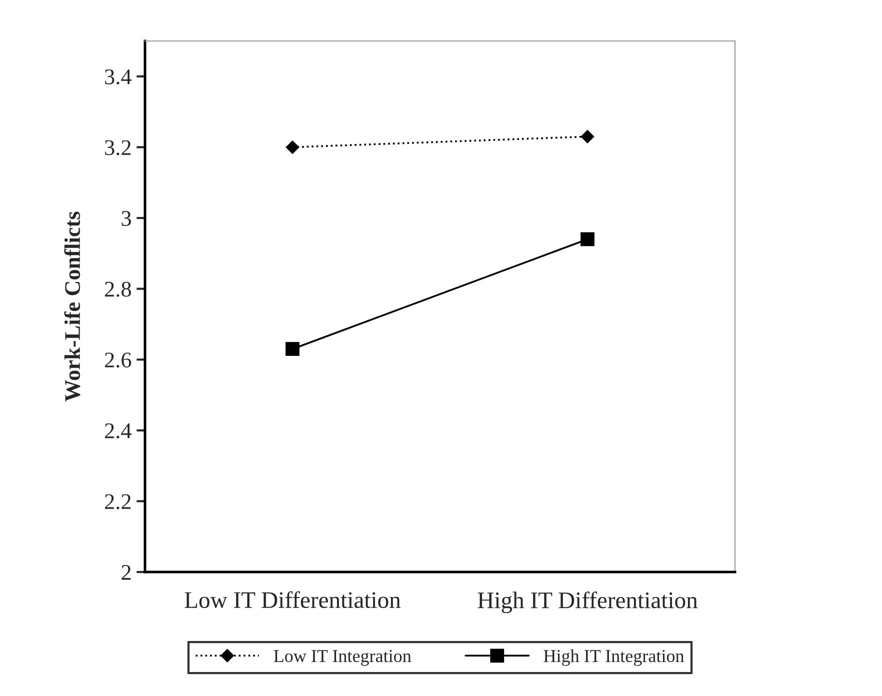 This screenshot has width=882, height=696. What do you see at coordinates (126, 572) in the screenshot?
I see `y-tick-label: 2` at bounding box center [126, 572].